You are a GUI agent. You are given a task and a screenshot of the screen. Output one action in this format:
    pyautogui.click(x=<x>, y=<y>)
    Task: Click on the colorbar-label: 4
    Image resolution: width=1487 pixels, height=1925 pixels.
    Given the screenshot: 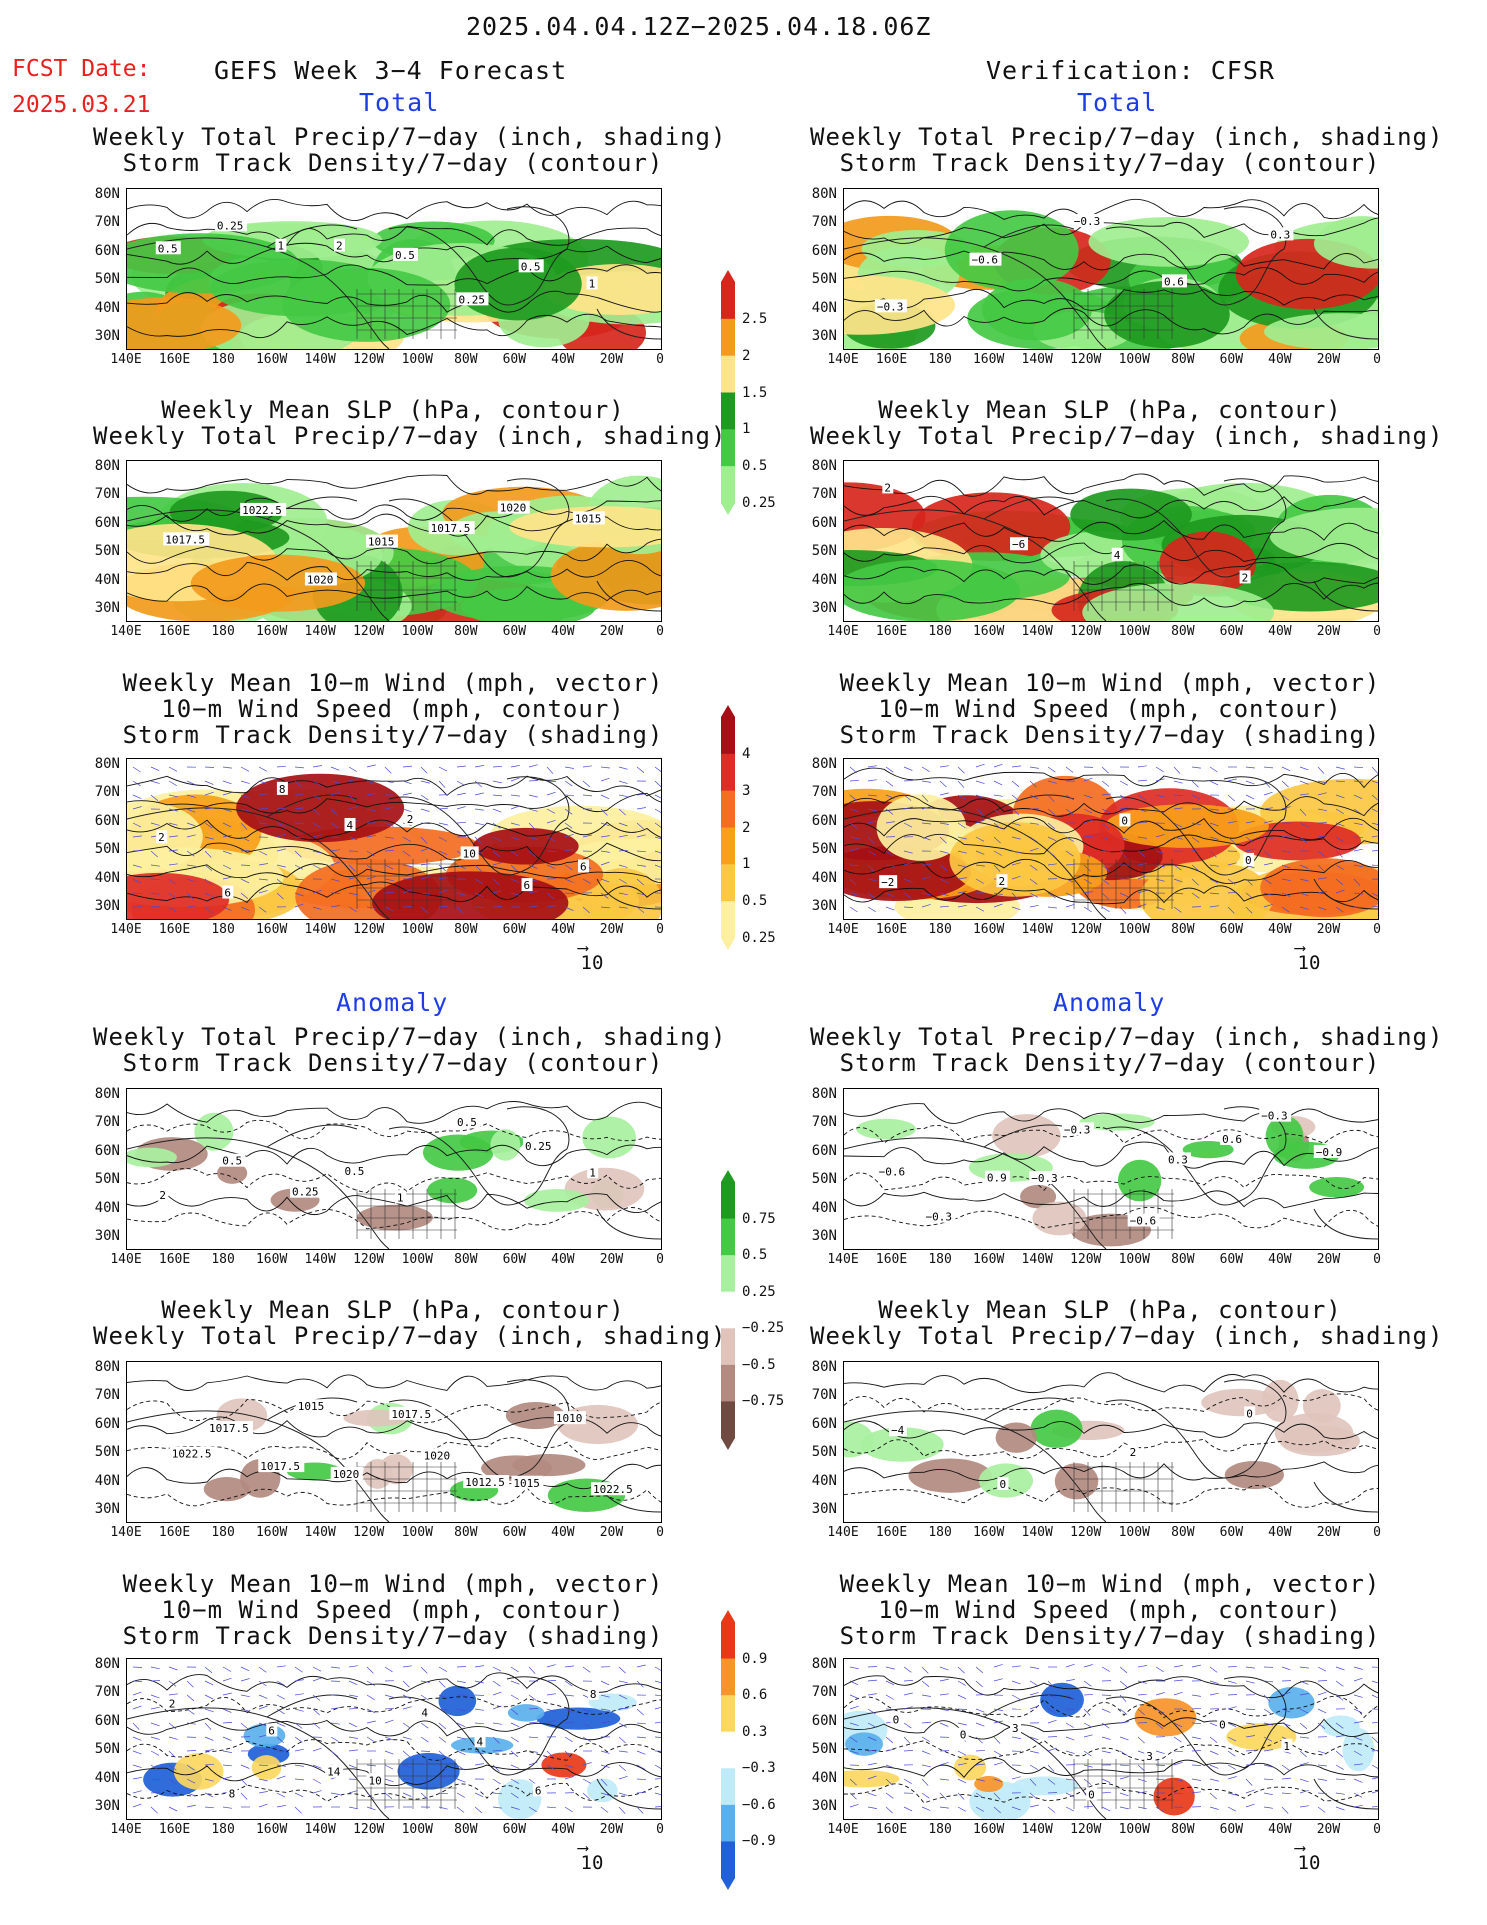 What is the action you would take?
    pyautogui.click(x=746, y=753)
    